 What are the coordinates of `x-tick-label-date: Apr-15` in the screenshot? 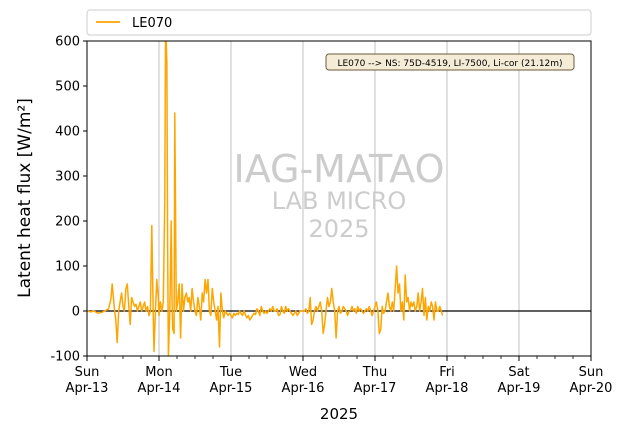 It's located at (231, 388).